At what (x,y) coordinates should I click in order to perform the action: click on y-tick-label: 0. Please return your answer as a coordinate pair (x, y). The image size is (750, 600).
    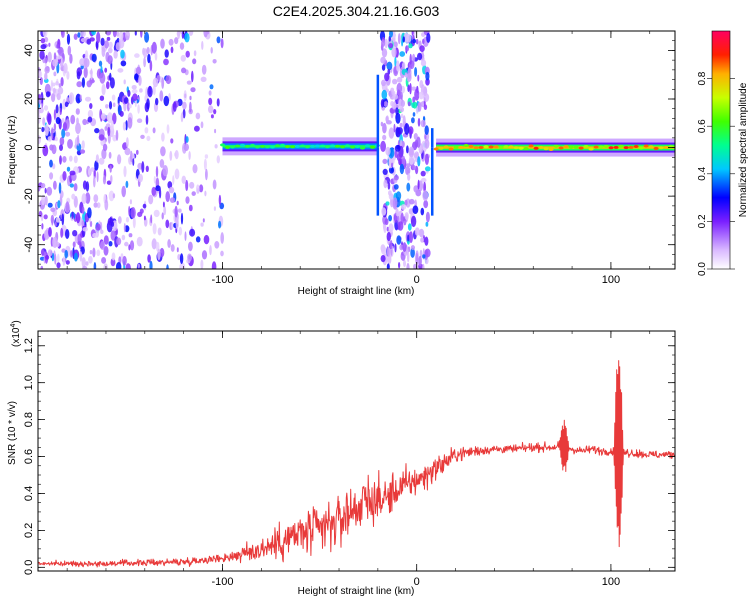
    Looking at the image, I should click on (29, 148).